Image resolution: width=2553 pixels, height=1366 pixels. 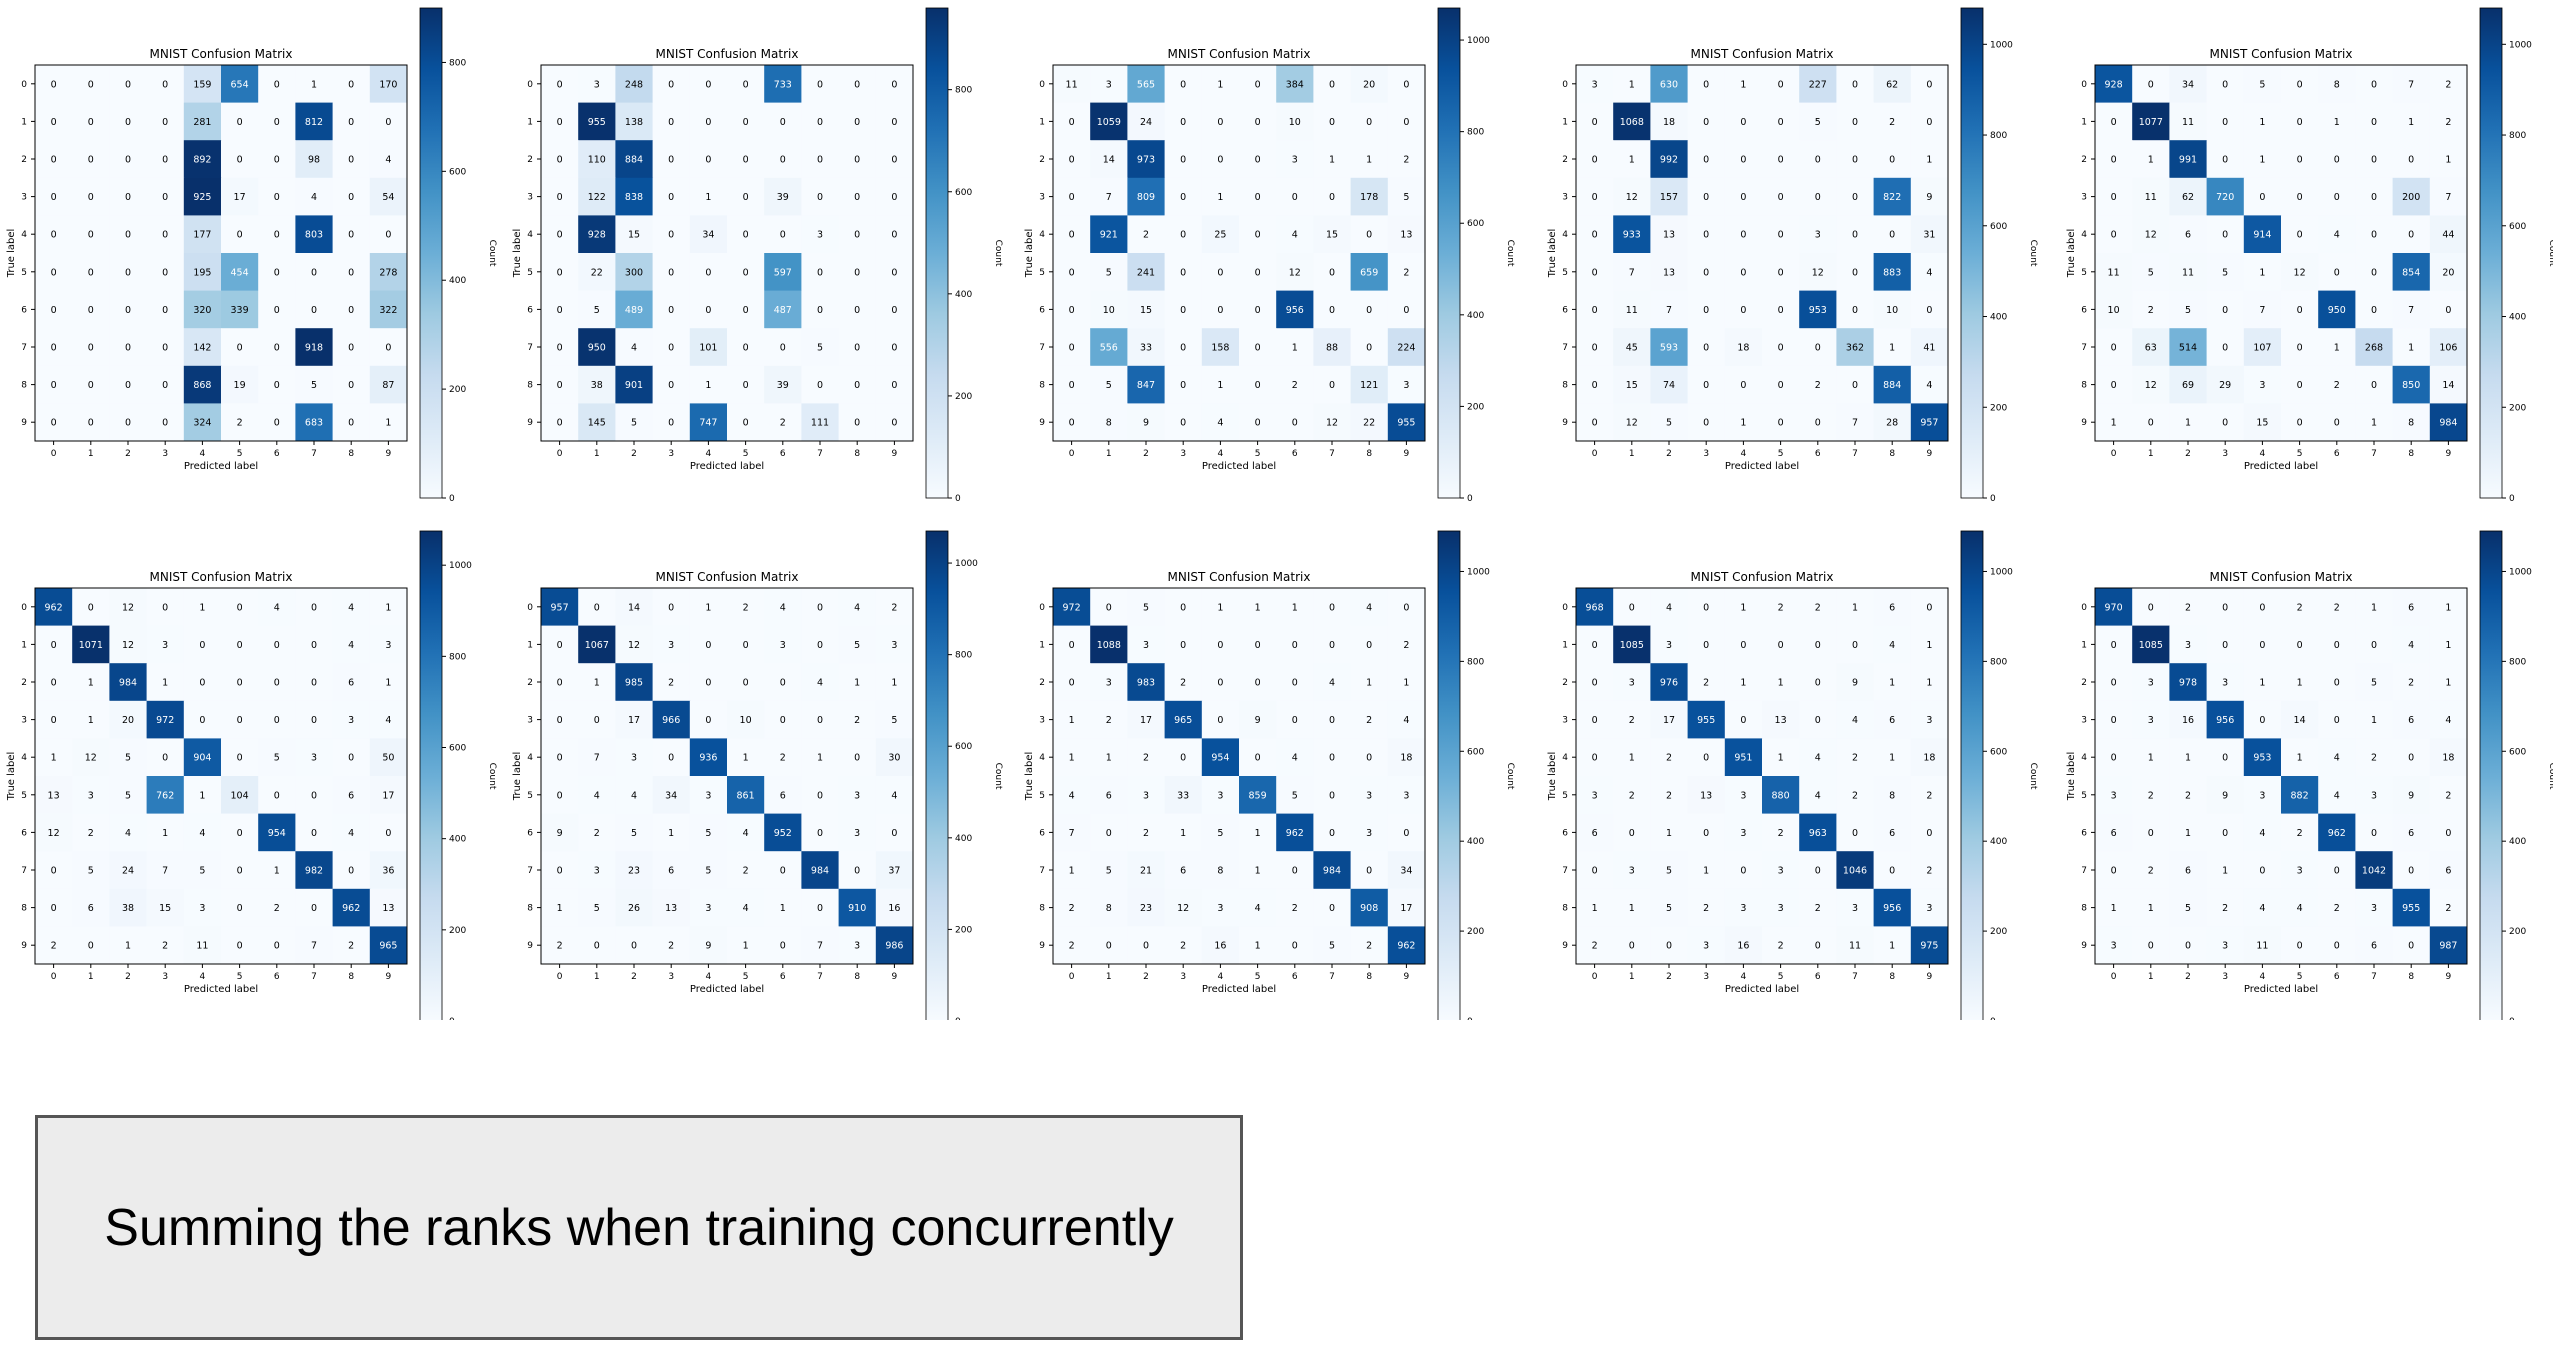 I want to click on x-tick-label: 2, so click(x=128, y=977).